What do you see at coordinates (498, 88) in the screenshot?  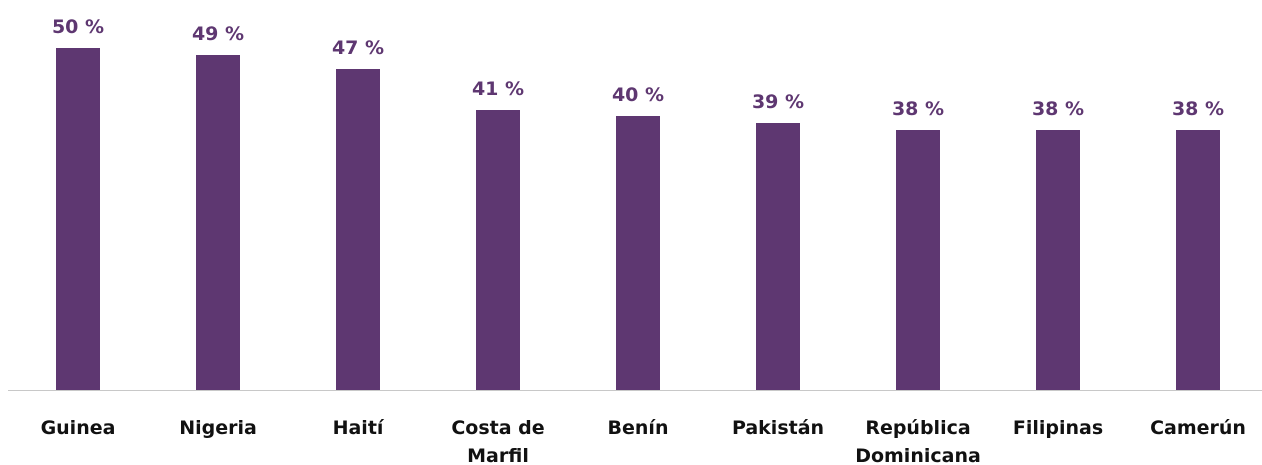 I see `value-label: 41 %` at bounding box center [498, 88].